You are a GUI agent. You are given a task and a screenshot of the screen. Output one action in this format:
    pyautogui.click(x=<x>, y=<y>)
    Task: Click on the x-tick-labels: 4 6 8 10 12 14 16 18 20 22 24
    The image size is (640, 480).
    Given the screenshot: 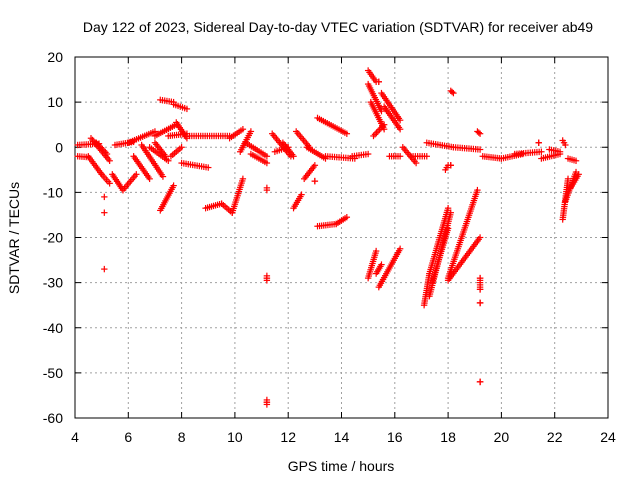 What is the action you would take?
    pyautogui.click(x=343, y=437)
    